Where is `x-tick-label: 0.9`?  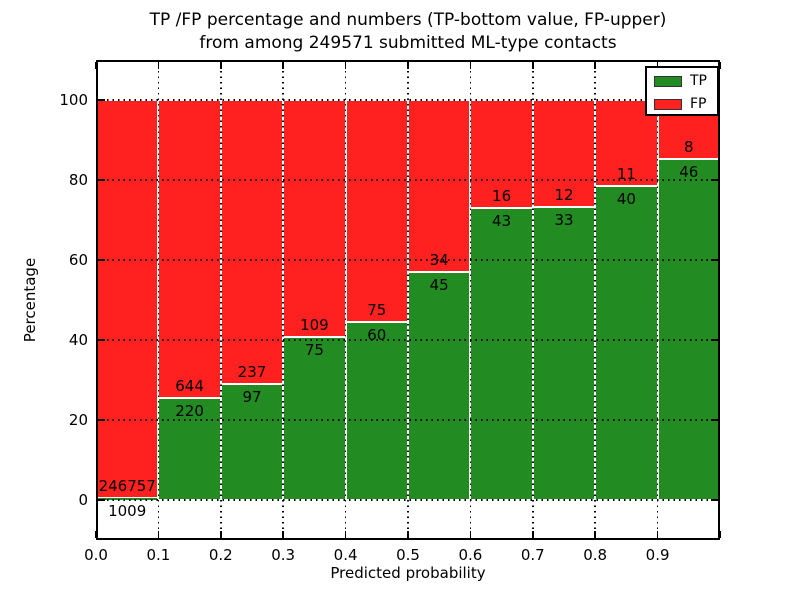
x-tick-label: 0.9 is located at coordinates (657, 555).